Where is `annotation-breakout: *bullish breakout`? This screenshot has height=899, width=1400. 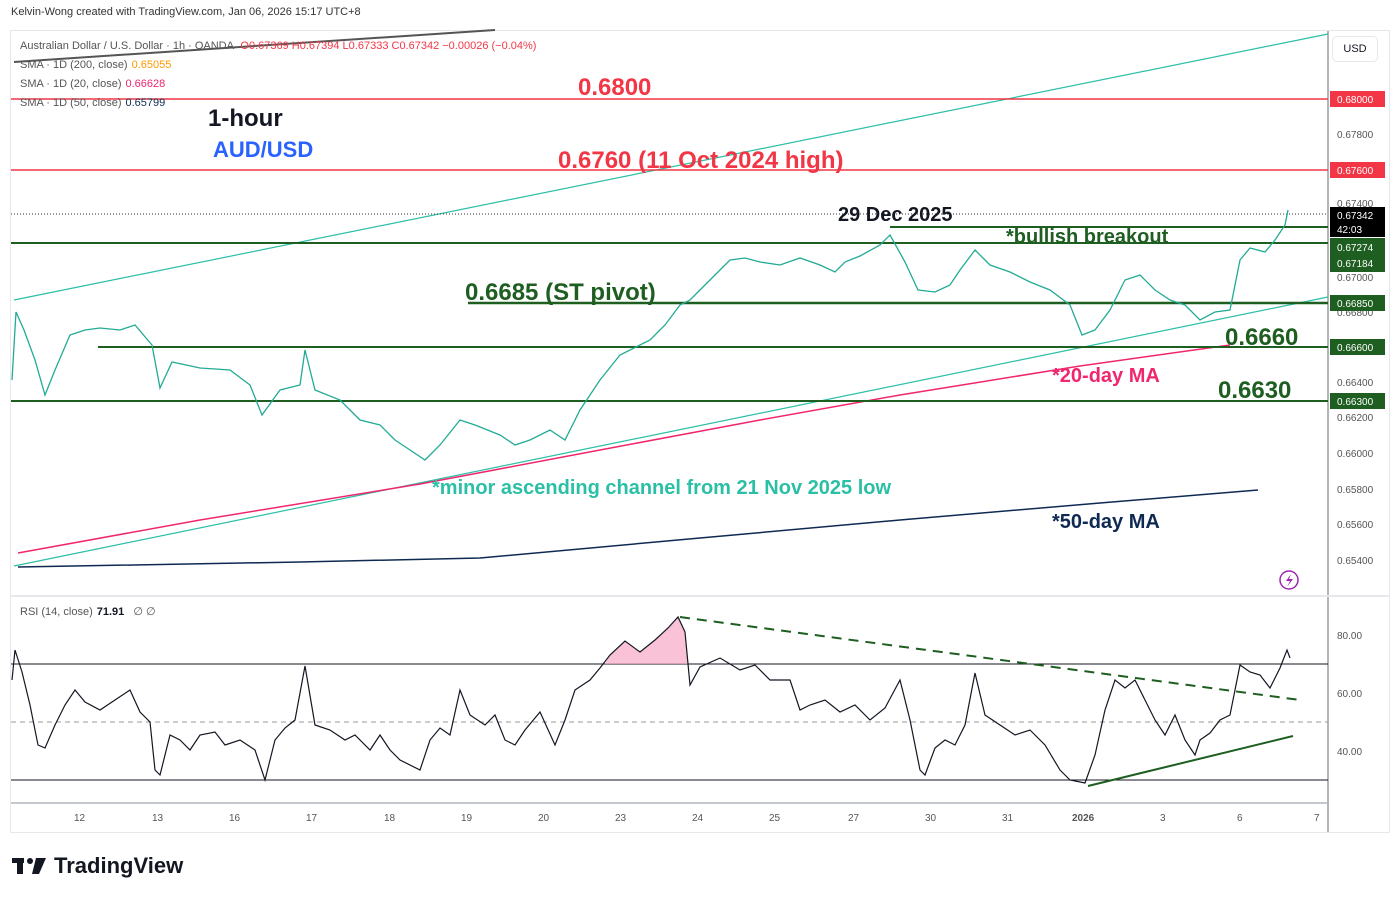 annotation-breakout: *bullish breakout is located at coordinates (1087, 237).